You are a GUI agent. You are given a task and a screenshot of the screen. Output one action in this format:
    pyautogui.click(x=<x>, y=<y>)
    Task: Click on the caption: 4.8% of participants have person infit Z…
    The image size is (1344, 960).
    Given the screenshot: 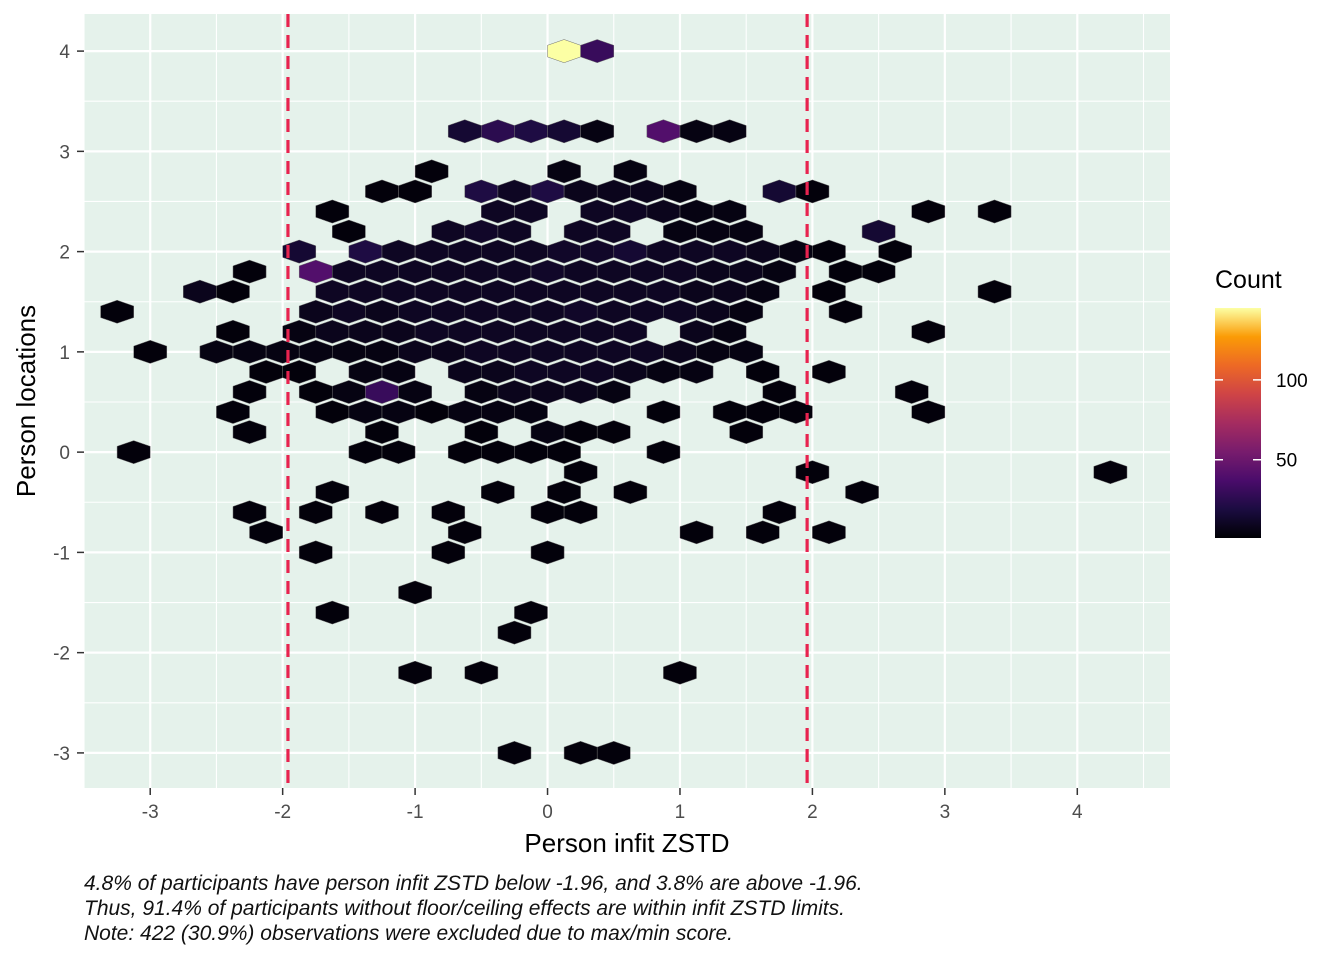 What is the action you would take?
    pyautogui.click(x=473, y=908)
    